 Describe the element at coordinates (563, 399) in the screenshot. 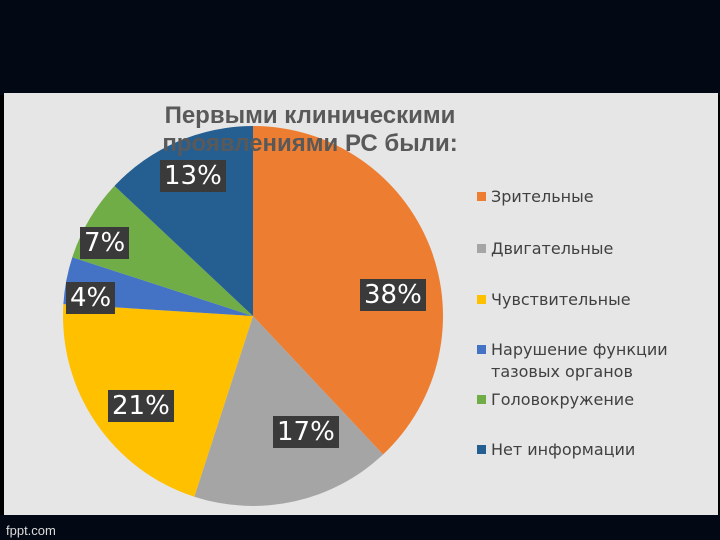

I see `legend-label: Головокружение` at that location.